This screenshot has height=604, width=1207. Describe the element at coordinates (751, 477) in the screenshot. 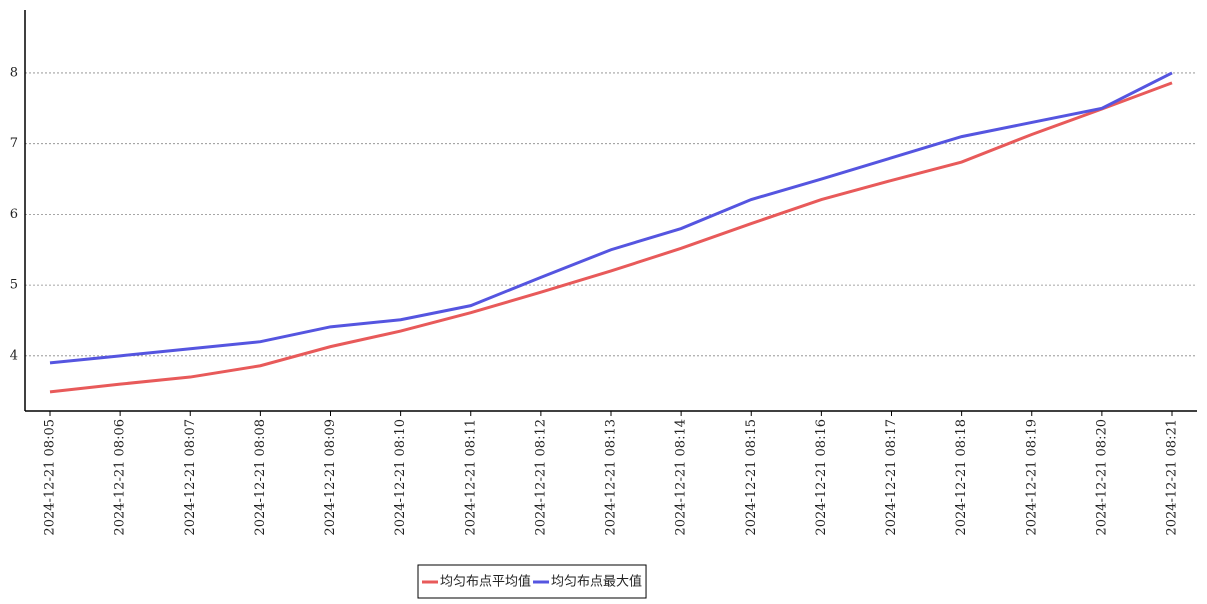

I see `x-tick-label: 2024-12-21 08:15` at that location.